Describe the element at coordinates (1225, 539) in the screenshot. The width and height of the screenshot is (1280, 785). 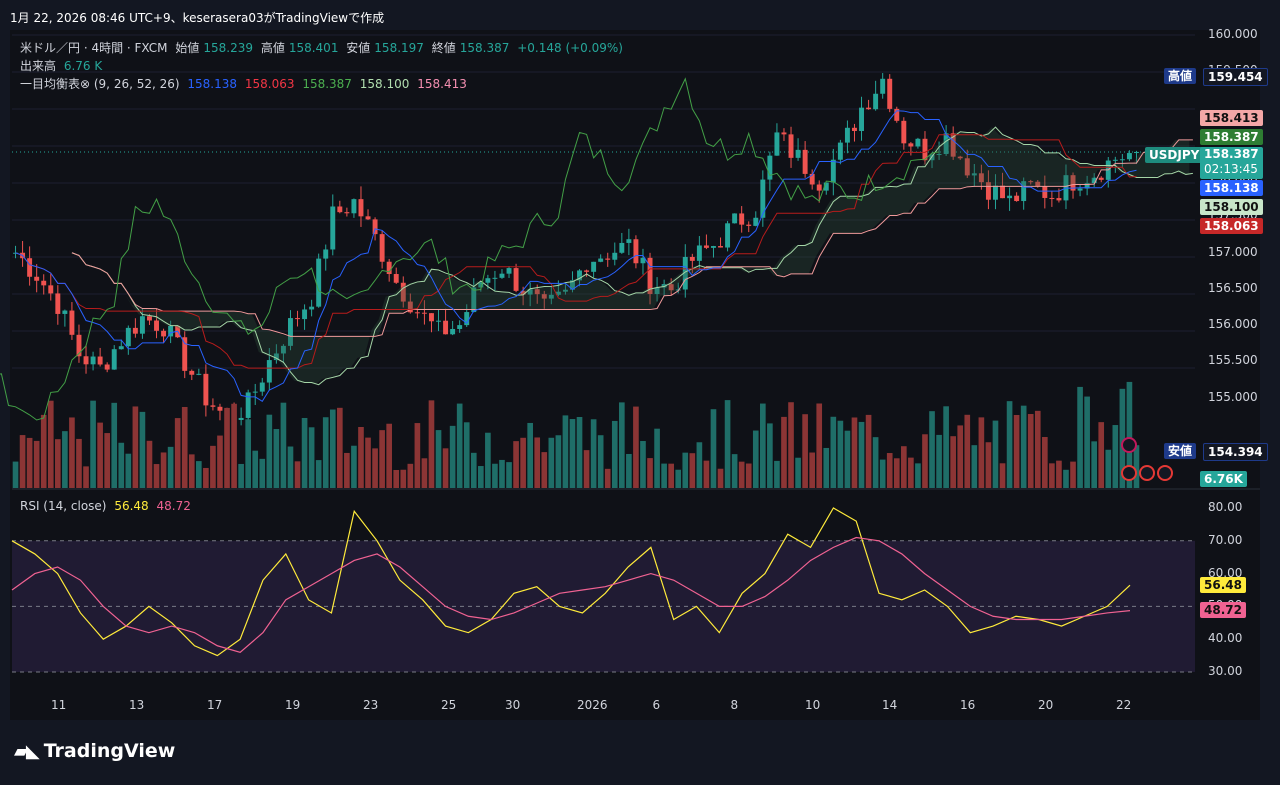
I see `rsi-tick-label: 70.00` at that location.